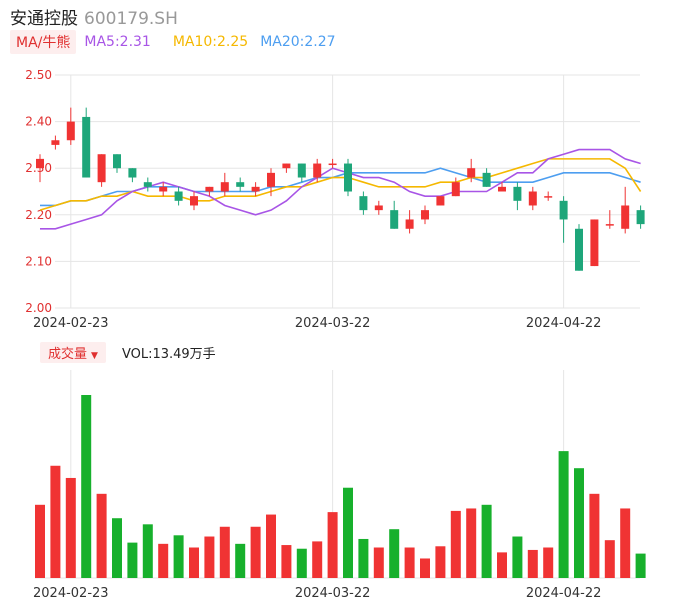 The image size is (686, 606). I want to click on ma20-label: MA20:2.27, so click(298, 42).